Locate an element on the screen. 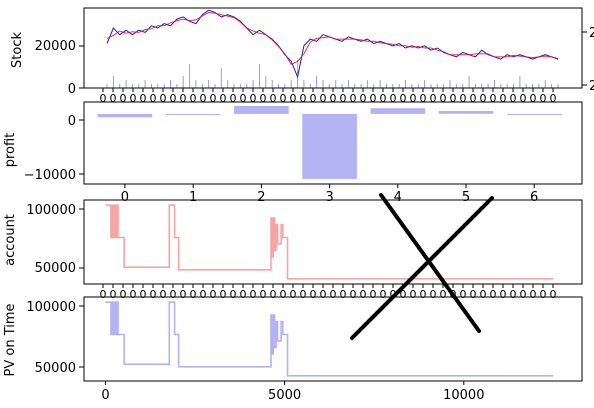  account-ytick-50000: 50000 is located at coordinates (55, 268).